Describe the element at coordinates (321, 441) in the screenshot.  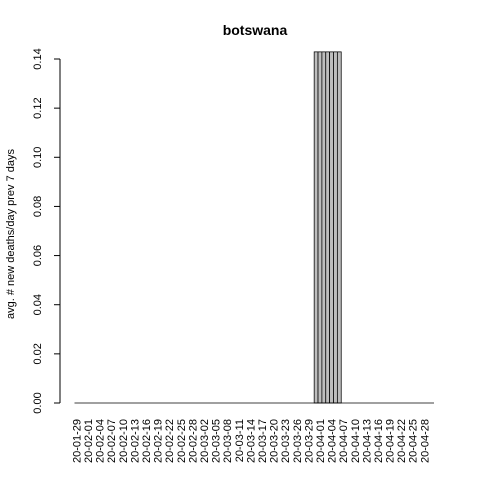
I see `x-tick-label: 20-04-01` at that location.